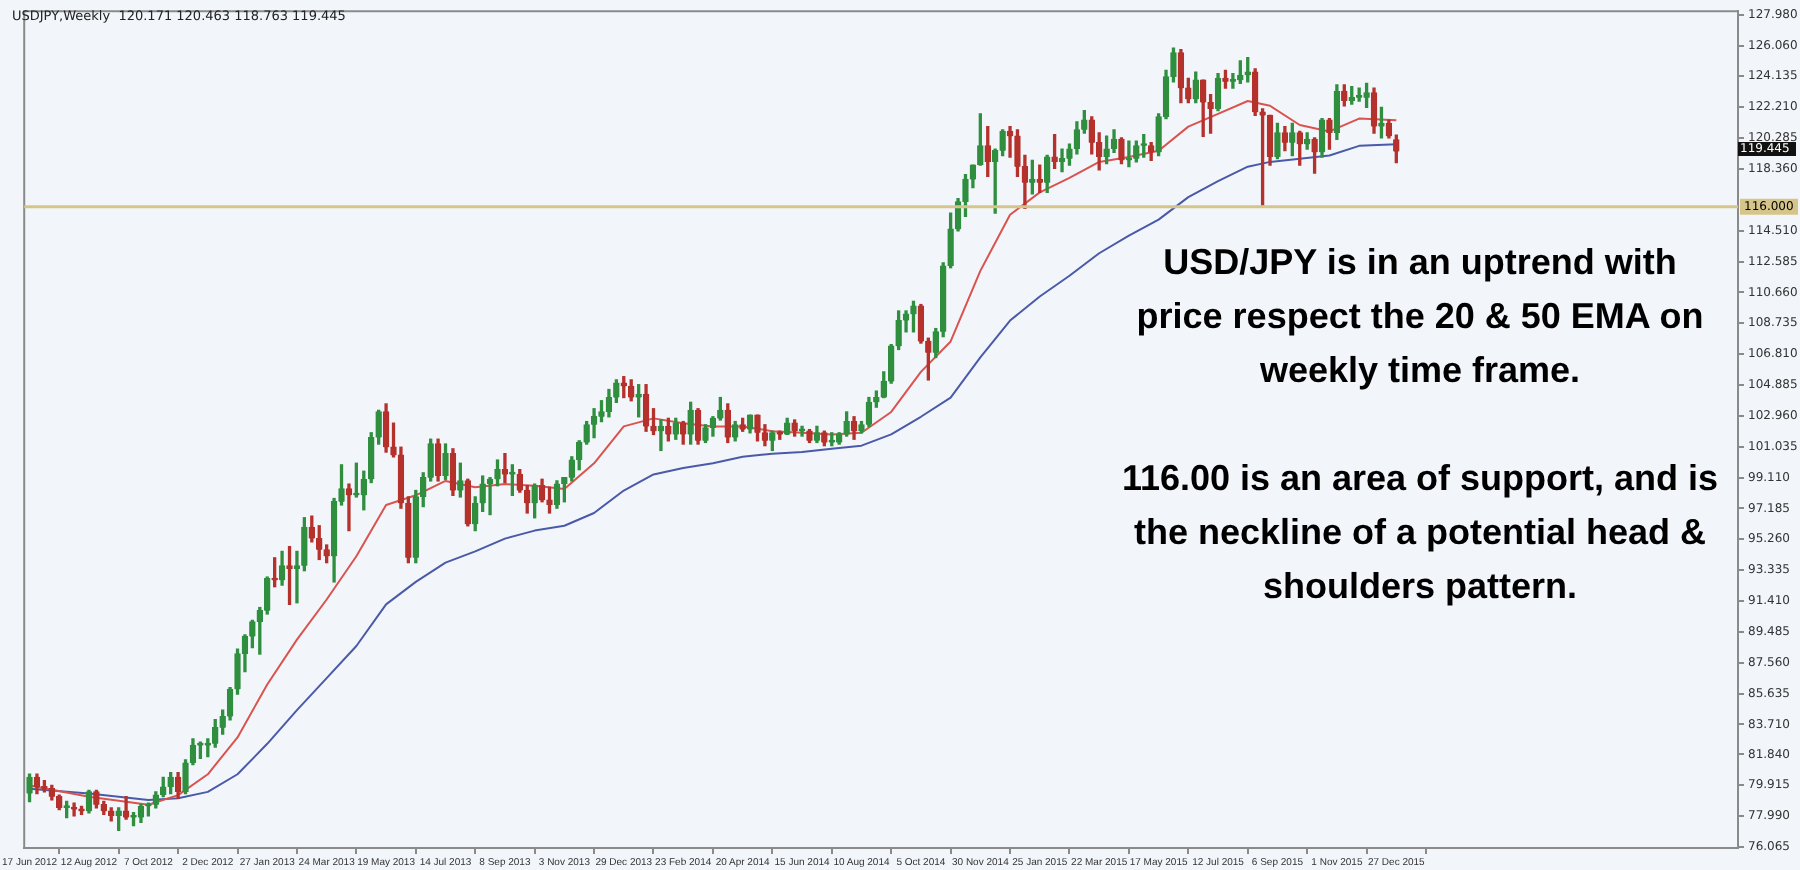 This screenshot has width=1800, height=870. I want to click on annotation: 116.00 is an area of support, and is the neckline of a potential head & shoulders pattern., so click(1420, 533).